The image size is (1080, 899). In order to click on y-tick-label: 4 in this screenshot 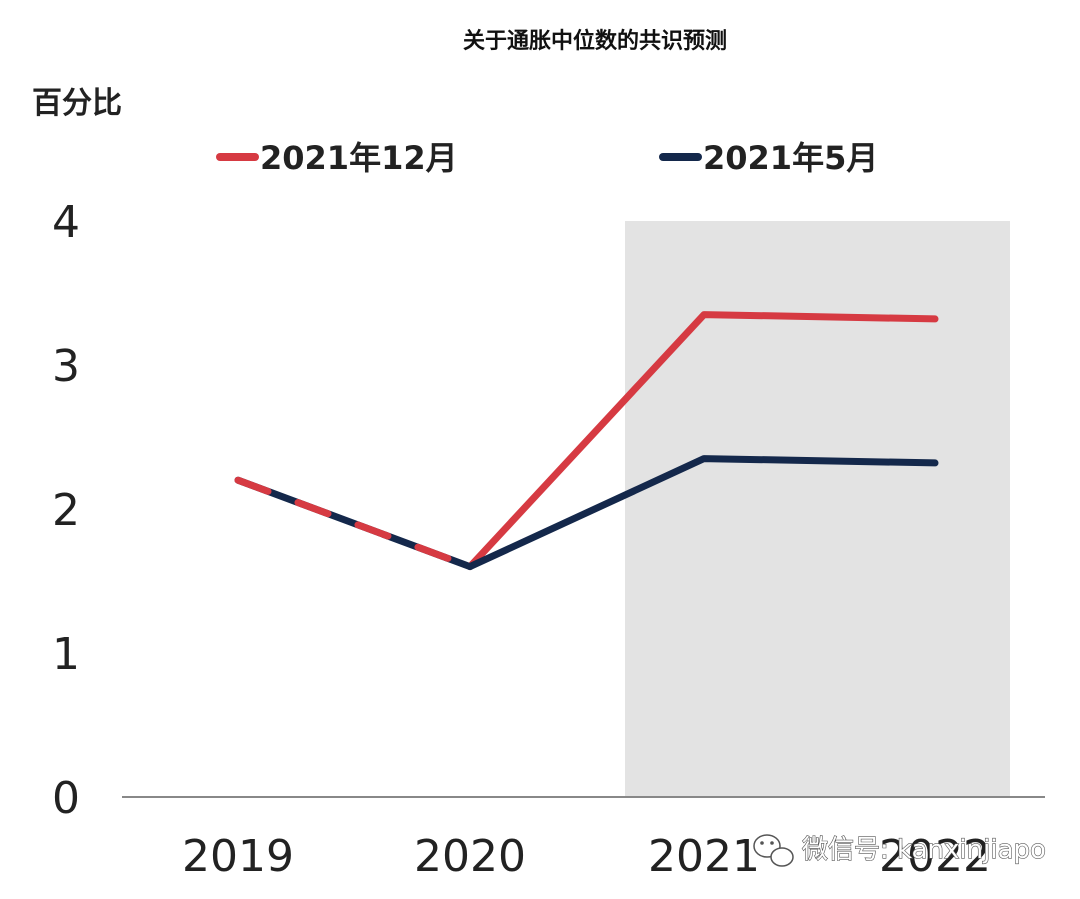, I will do `click(66, 222)`.